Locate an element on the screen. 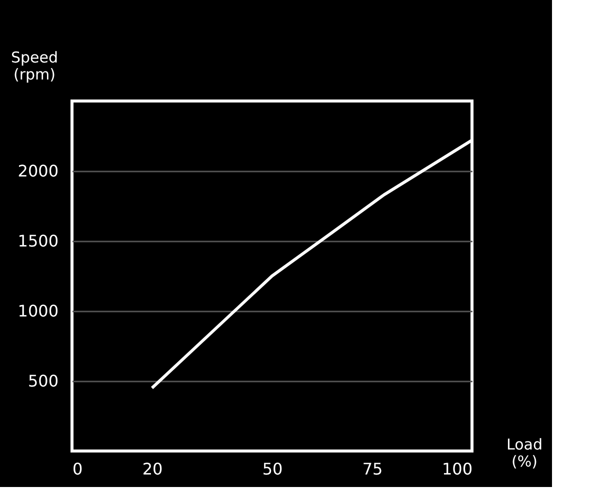  y-axis-title: Speed (rpm) is located at coordinates (34, 66).